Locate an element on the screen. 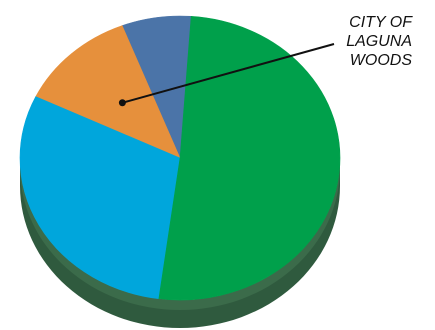 The height and width of the screenshot is (330, 435). callout-label-line-1: CITY OF is located at coordinates (381, 22).